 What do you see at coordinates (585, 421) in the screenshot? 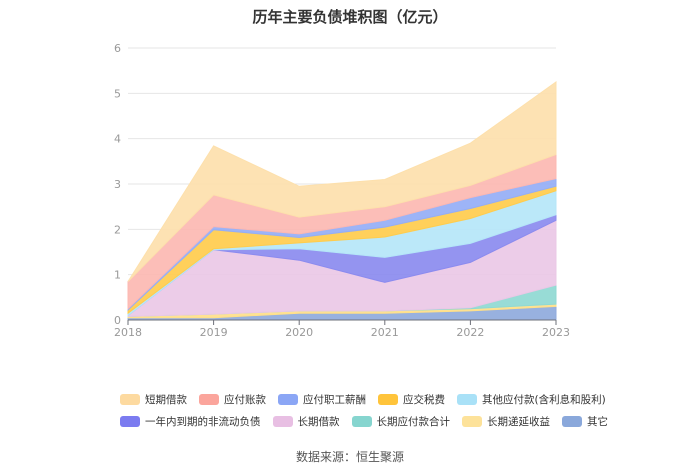
I see `legend-item-other: 其它` at bounding box center [585, 421].